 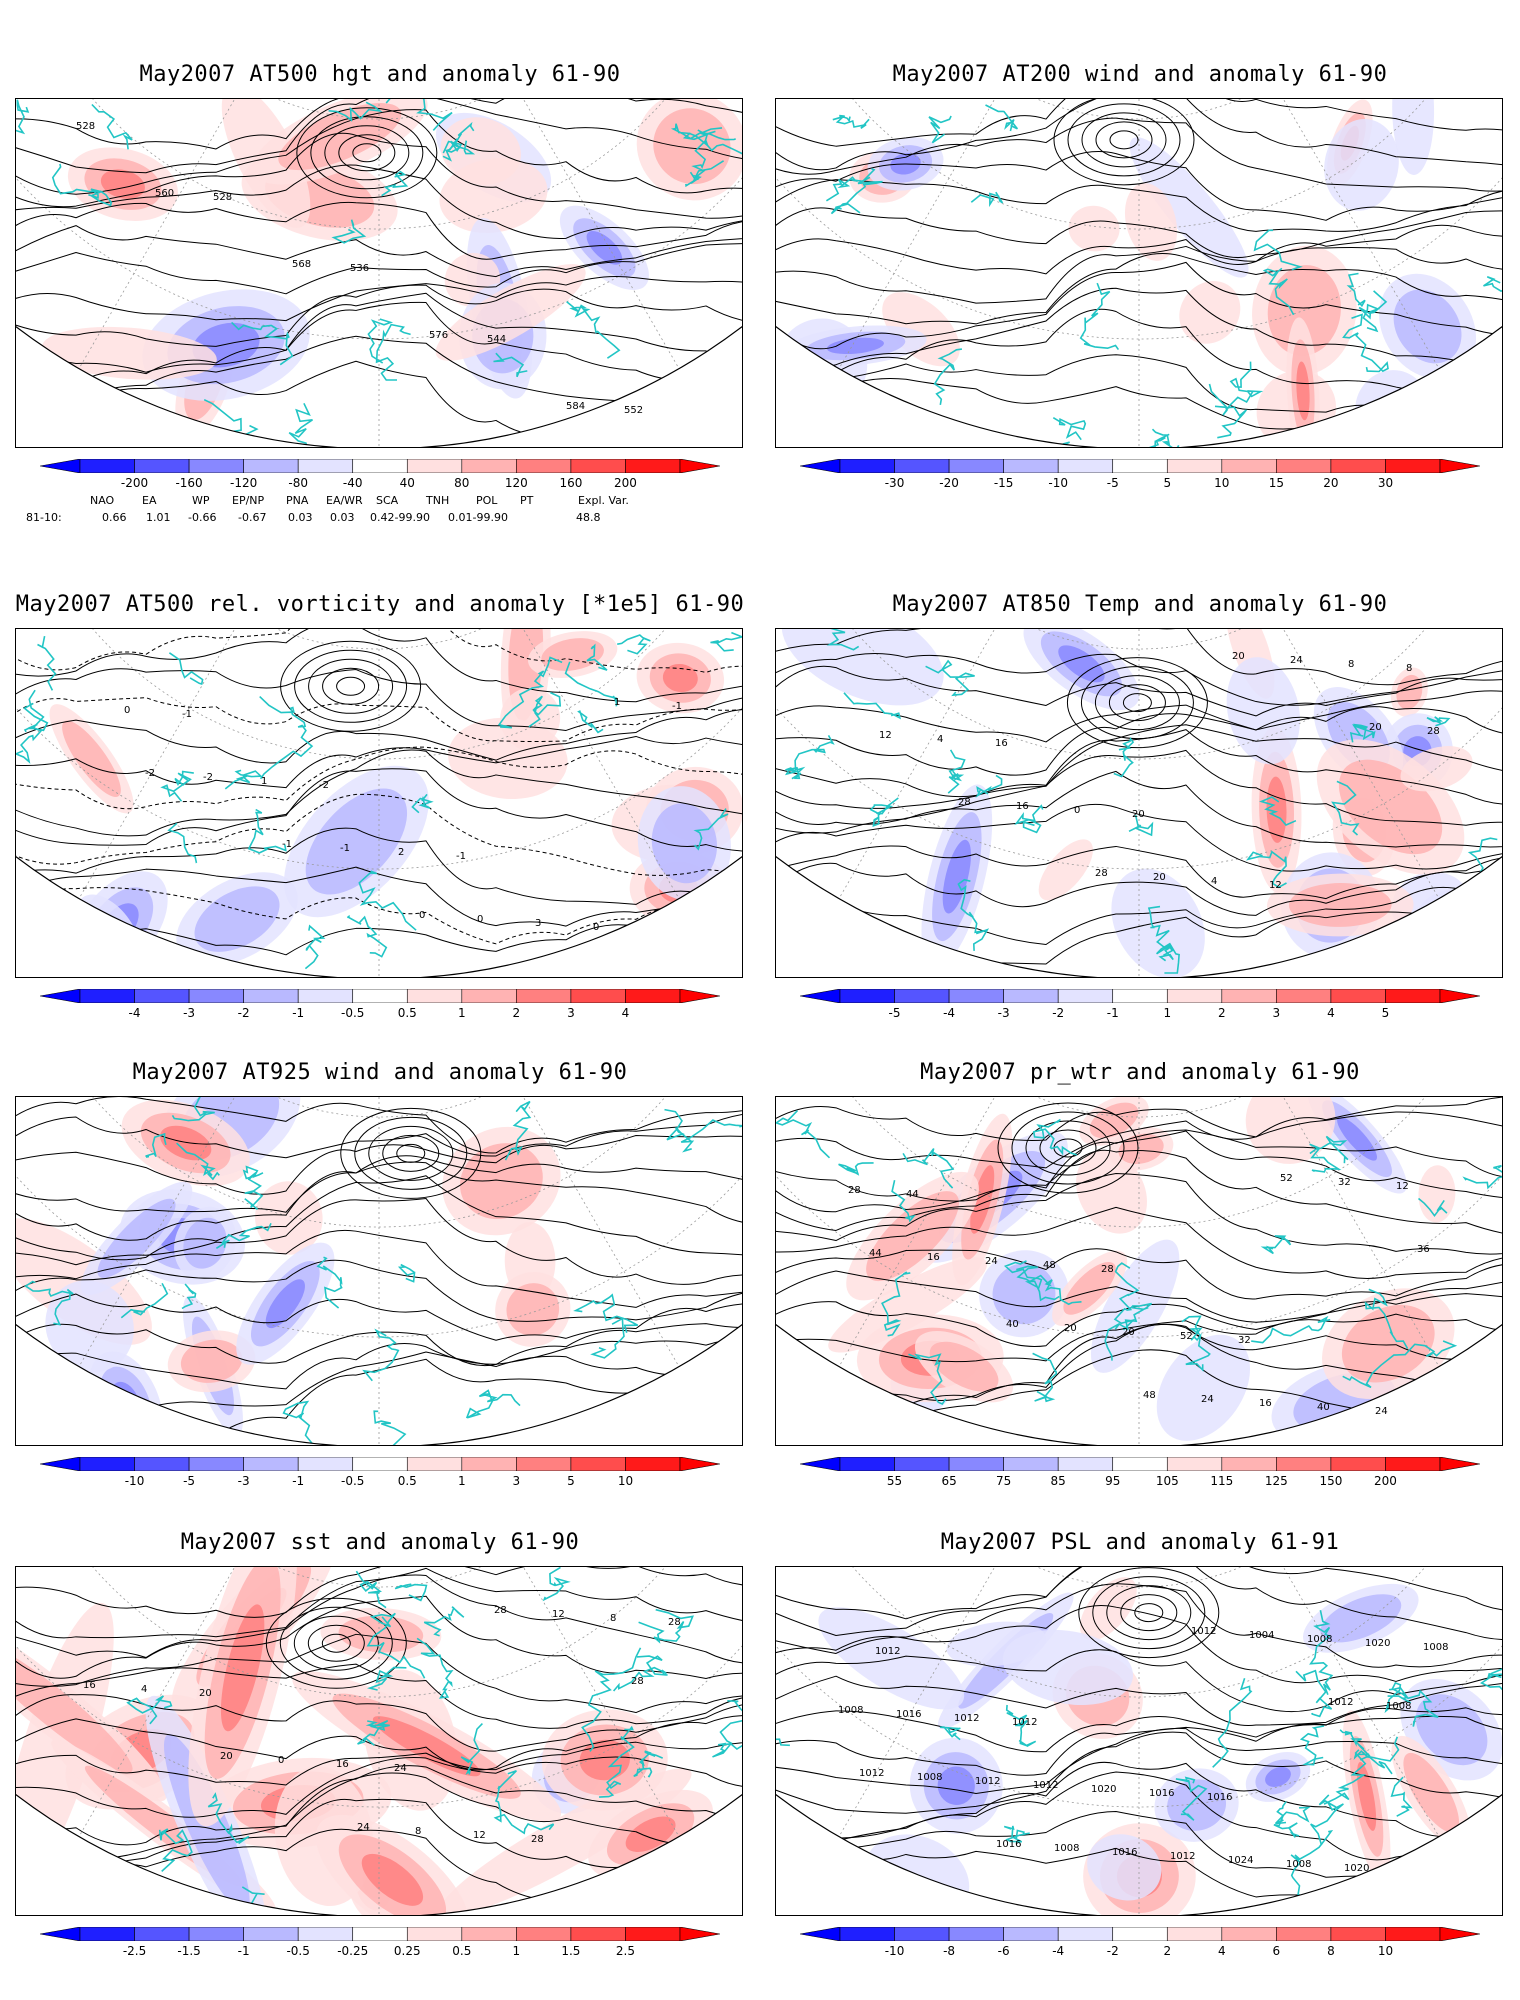 What do you see at coordinates (613, 1618) in the screenshot?
I see `contour-label: 8` at bounding box center [613, 1618].